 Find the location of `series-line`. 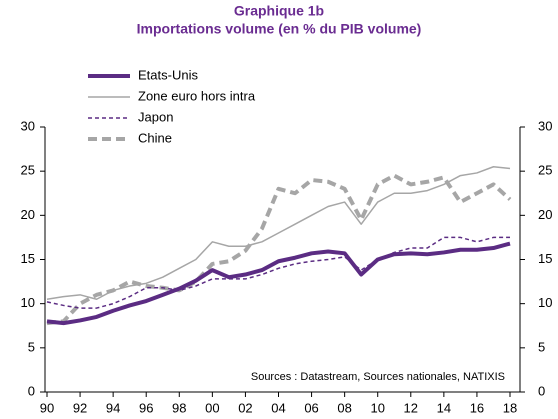

series-line is located at coordinates (278, 272).